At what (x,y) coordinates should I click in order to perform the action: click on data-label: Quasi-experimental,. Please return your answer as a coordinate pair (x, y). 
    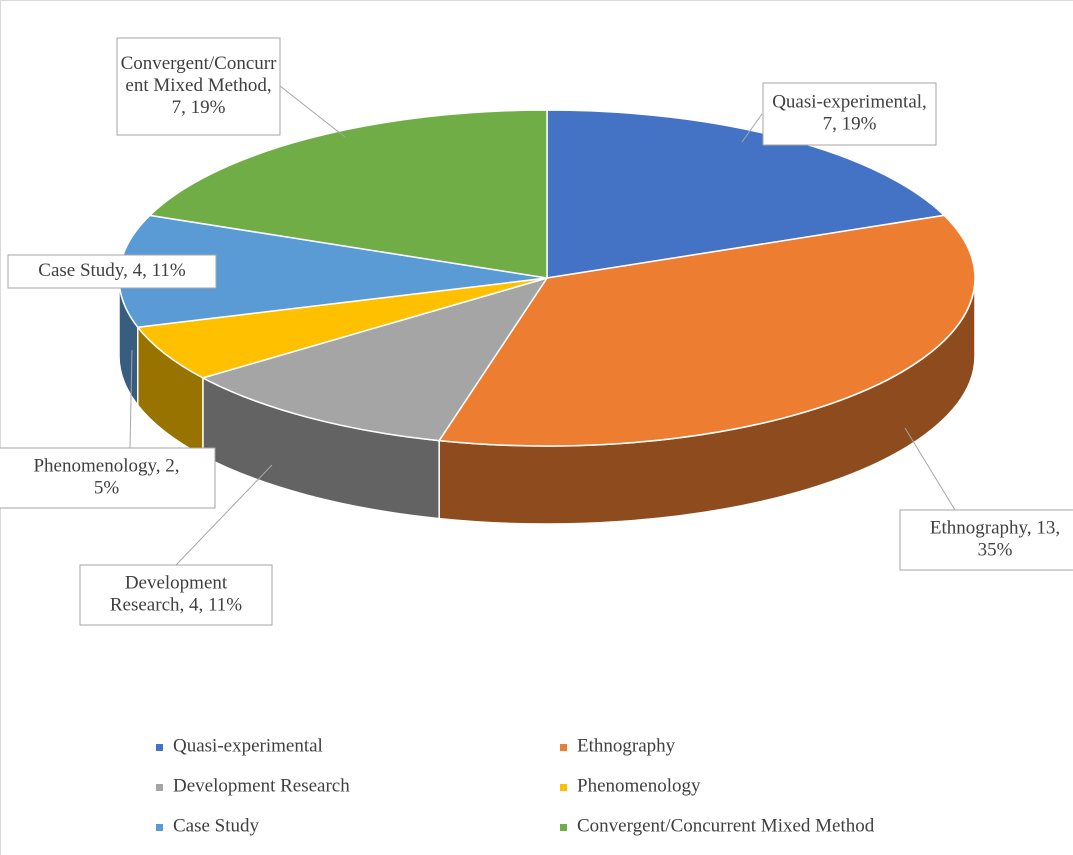
    Looking at the image, I should click on (849, 101).